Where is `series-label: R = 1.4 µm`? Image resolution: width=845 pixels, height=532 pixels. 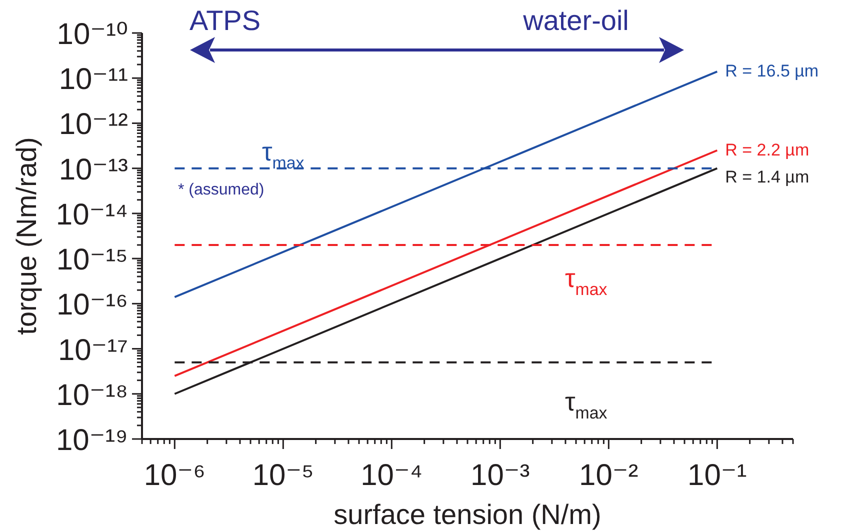 series-label: R = 1.4 µm is located at coordinates (767, 176).